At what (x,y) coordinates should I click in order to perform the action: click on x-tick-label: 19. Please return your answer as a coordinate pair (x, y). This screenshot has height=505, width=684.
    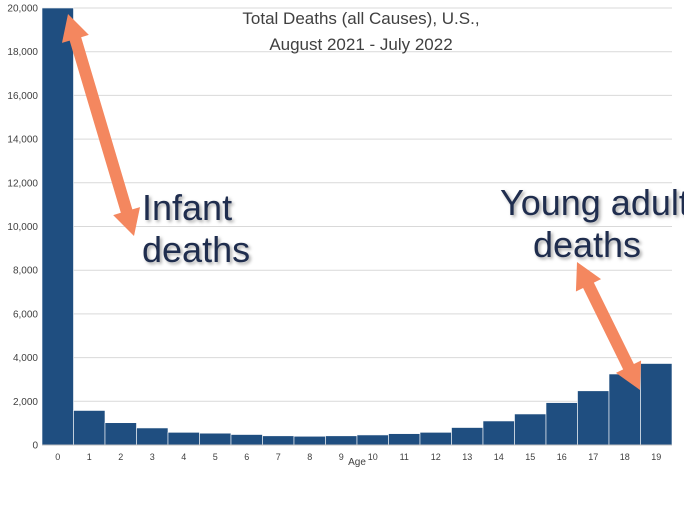
    Looking at the image, I should click on (656, 457).